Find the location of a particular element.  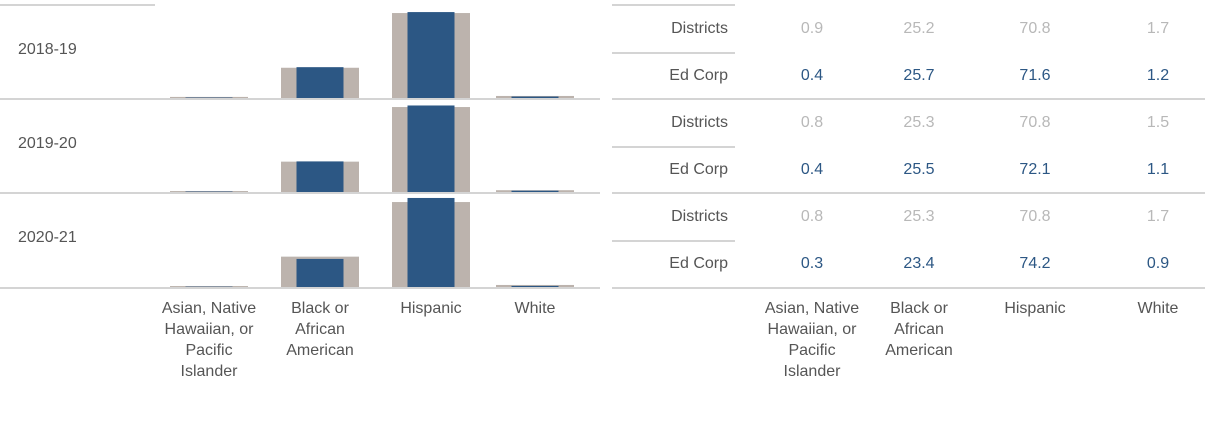

value-label: 1.2 is located at coordinates (1158, 75).